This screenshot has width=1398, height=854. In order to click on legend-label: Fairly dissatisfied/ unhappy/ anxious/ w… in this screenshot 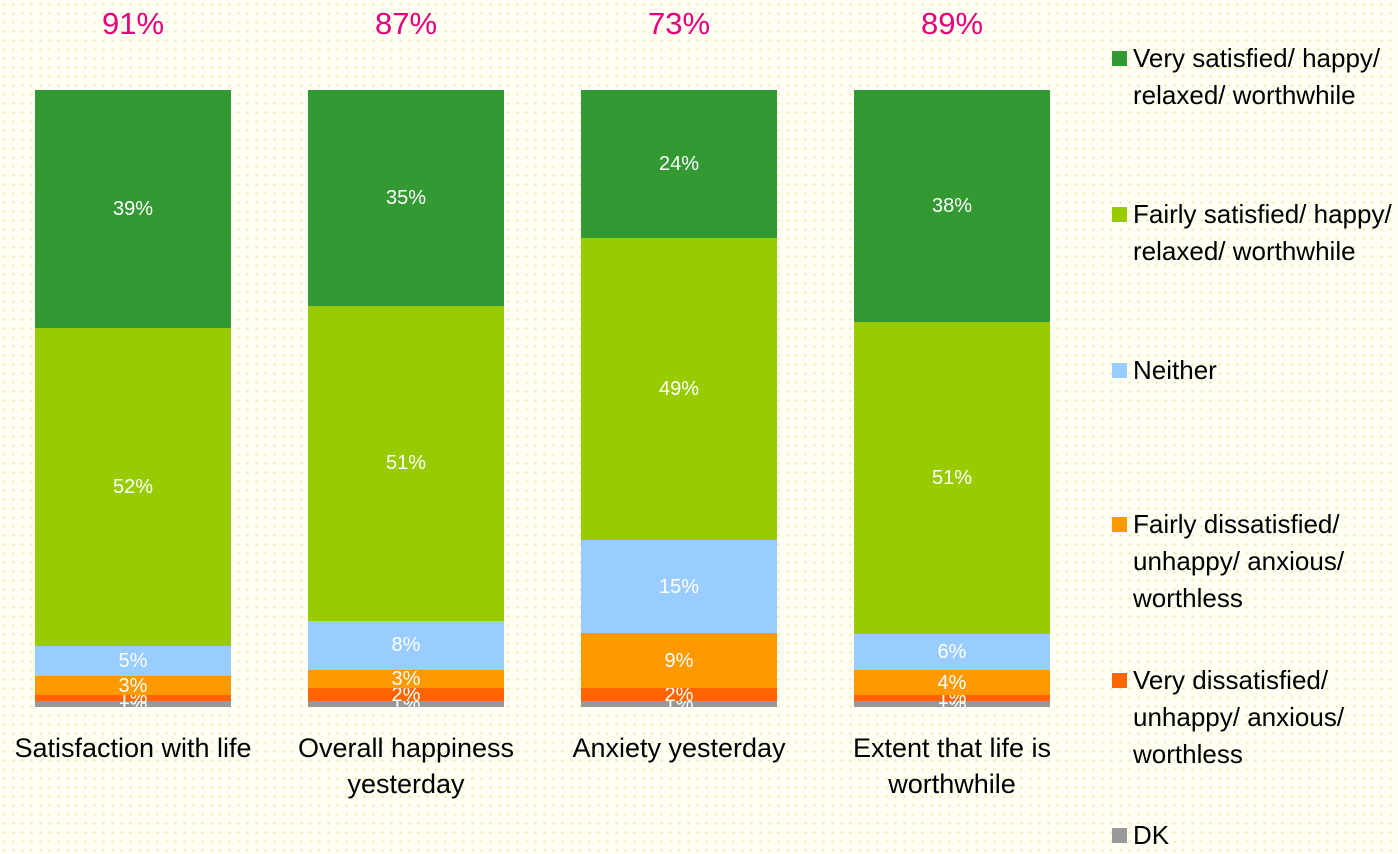, I will do `click(1239, 561)`.